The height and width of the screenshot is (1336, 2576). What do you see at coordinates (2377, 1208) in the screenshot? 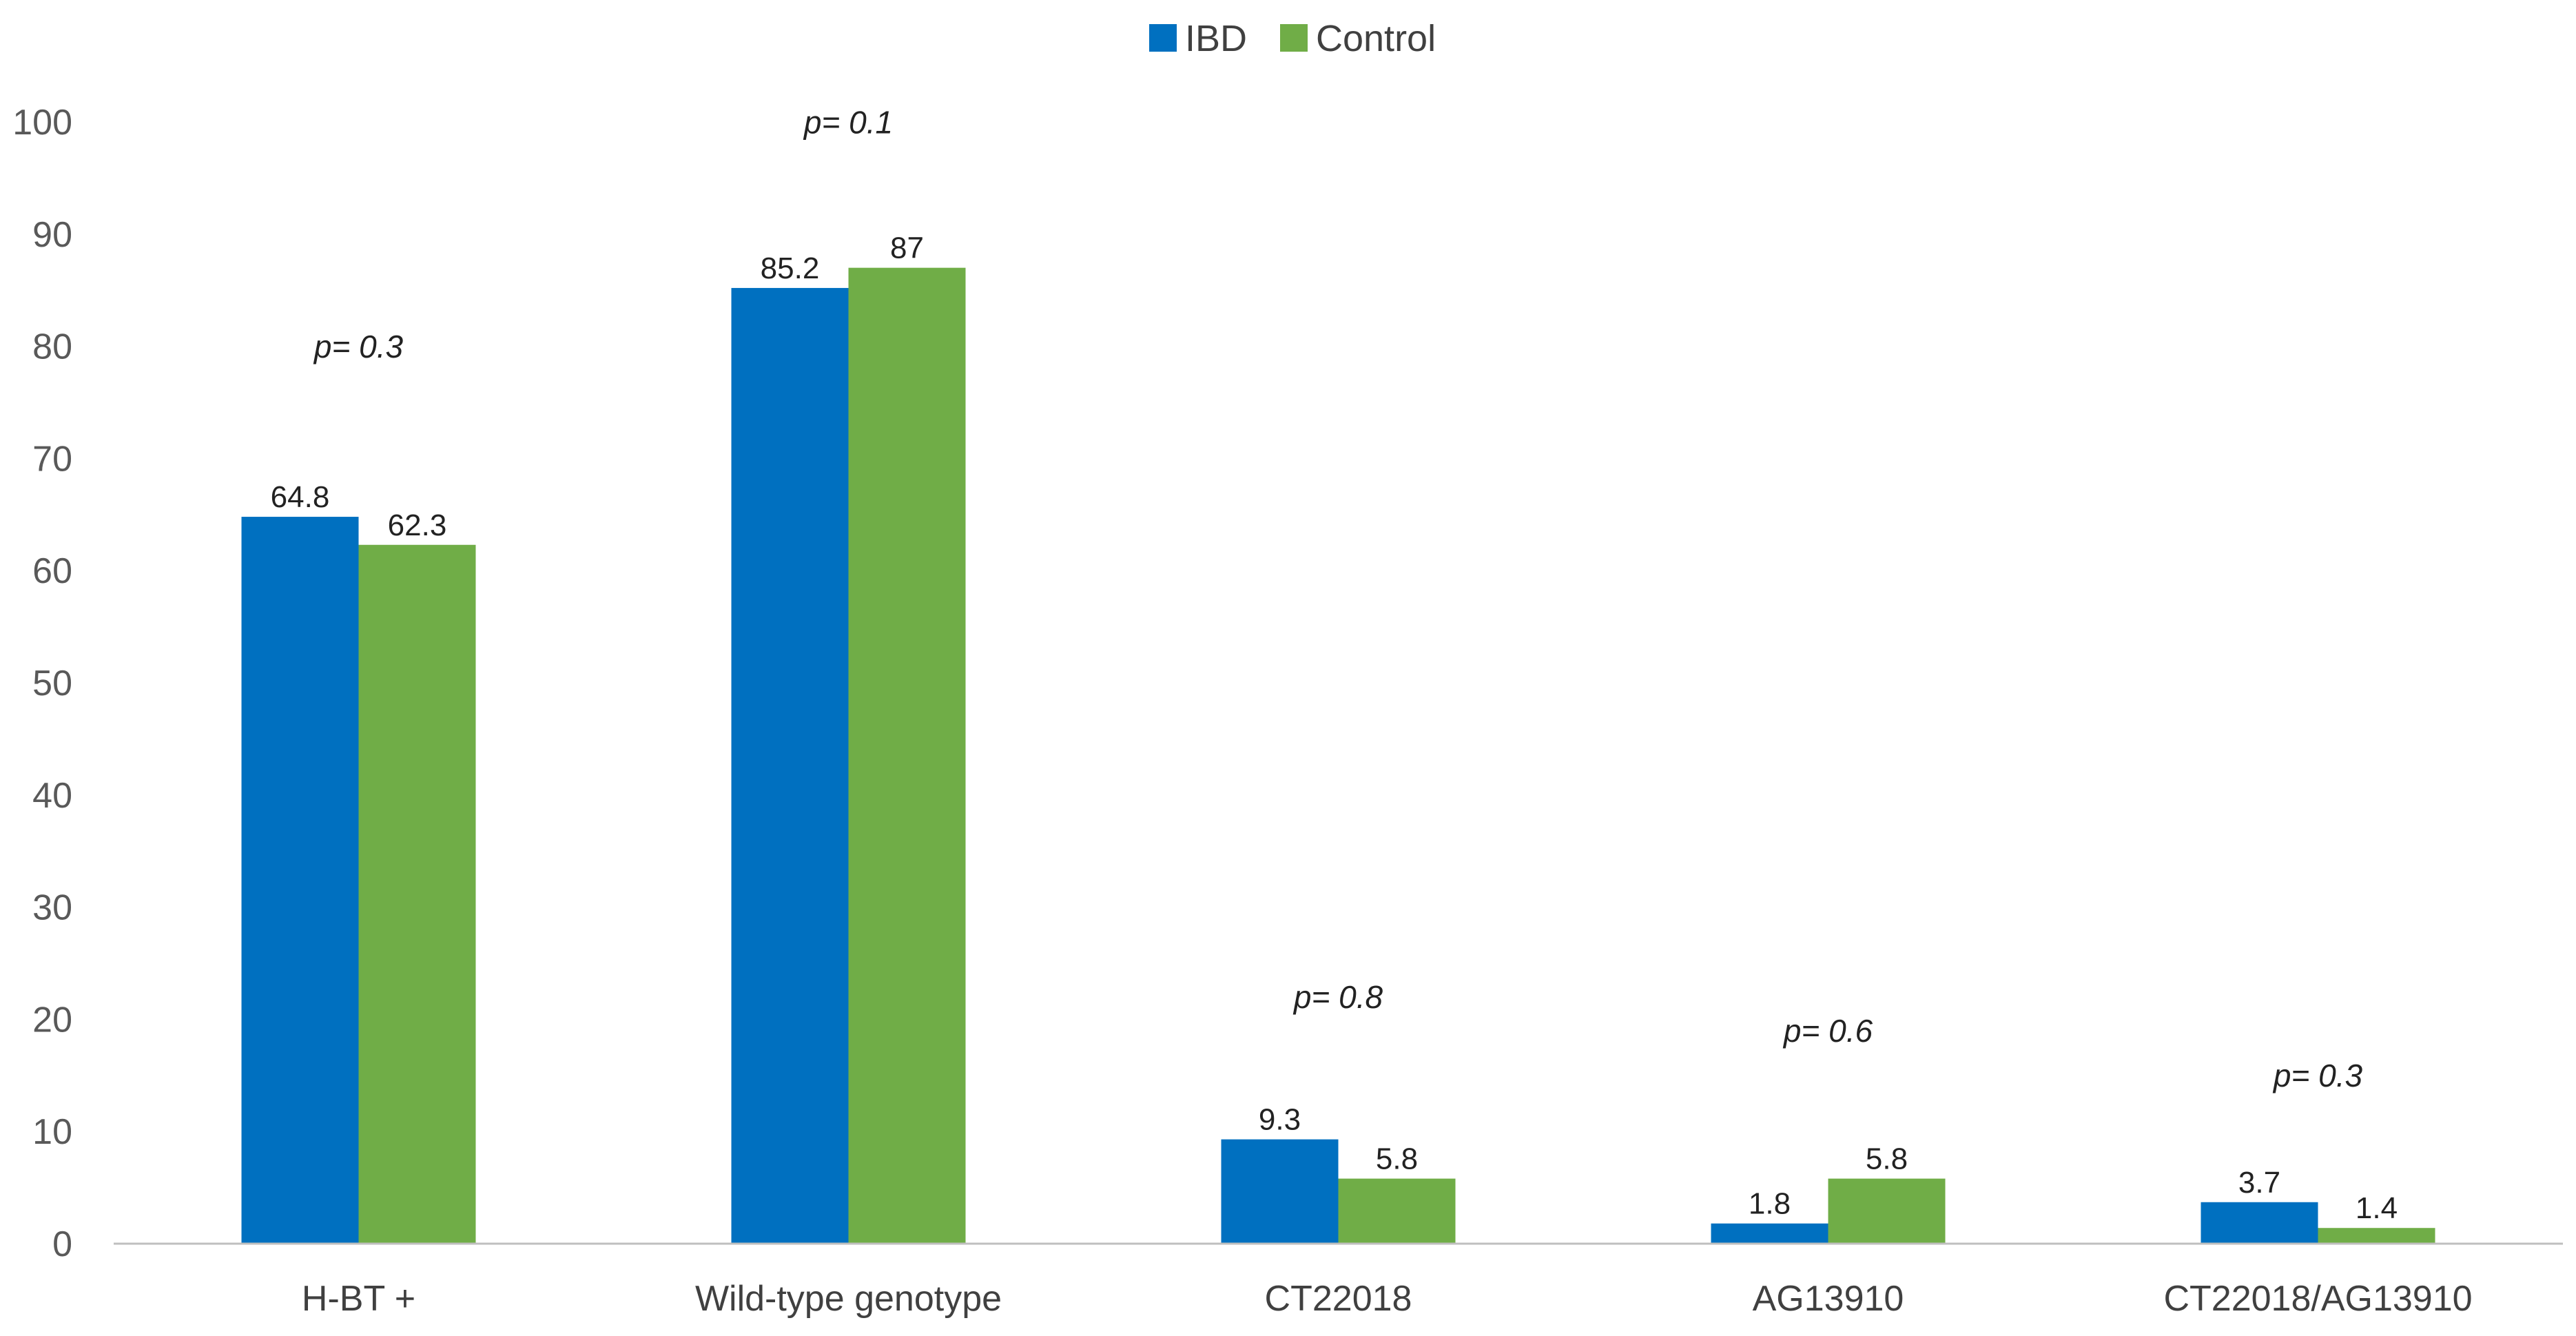
I see `data-label: 1.4` at bounding box center [2377, 1208].